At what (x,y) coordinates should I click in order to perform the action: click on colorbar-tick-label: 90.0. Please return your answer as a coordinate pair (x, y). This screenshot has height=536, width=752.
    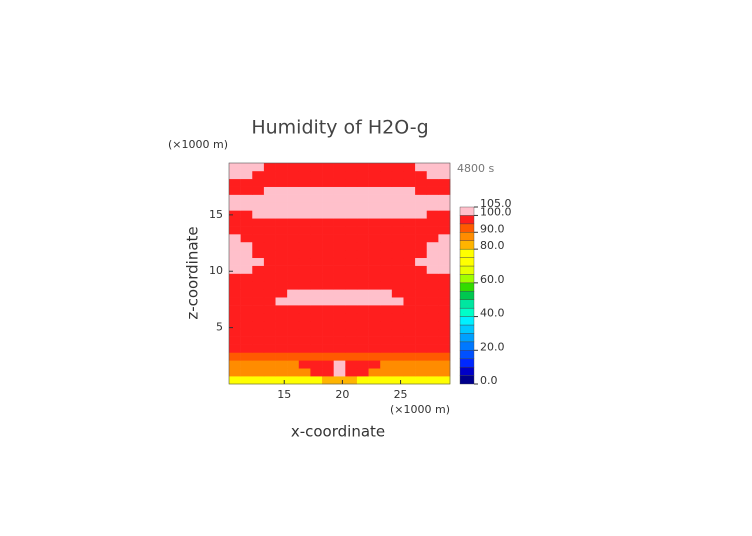
    Looking at the image, I should click on (492, 228).